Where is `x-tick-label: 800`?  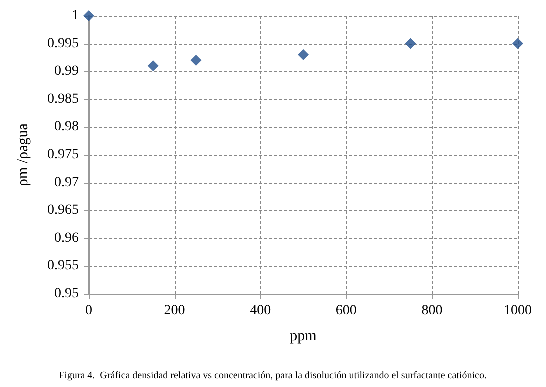
x-tick-label: 800 is located at coordinates (432, 311).